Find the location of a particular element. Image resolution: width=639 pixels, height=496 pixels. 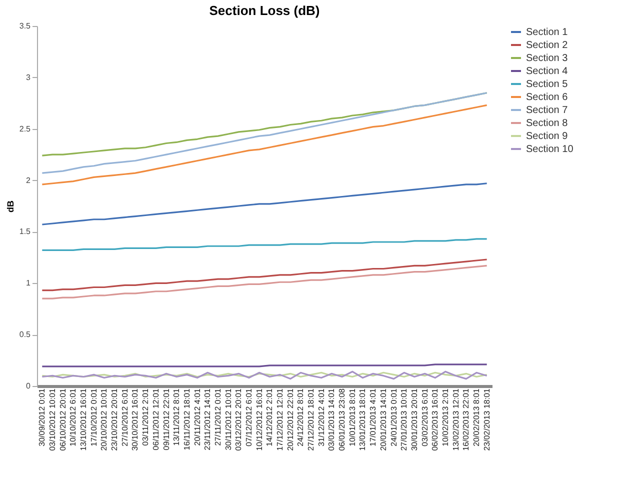

legend-label: Section 9 is located at coordinates (547, 136).